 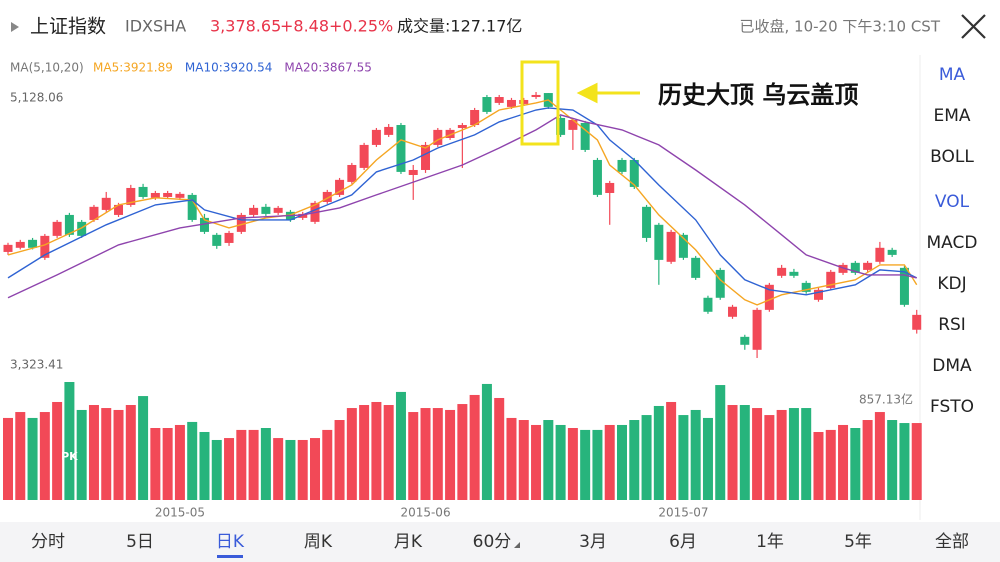 I want to click on indicator-button: FSTO, so click(x=952, y=407).